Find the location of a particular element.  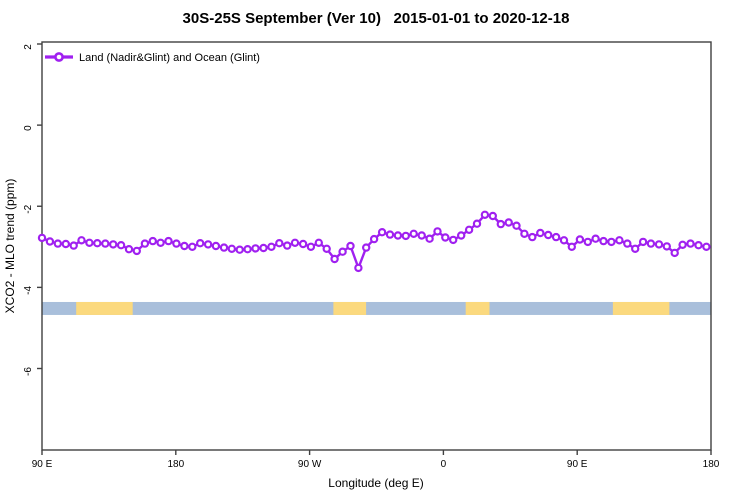

ocean-band is located at coordinates (376, 308).